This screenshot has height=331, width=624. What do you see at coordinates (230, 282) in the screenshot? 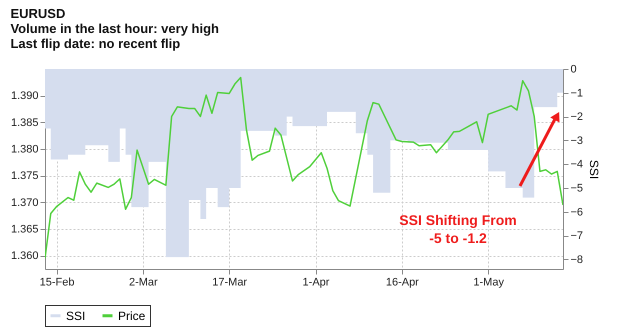
I see `x-tick-label: 17-Mar` at bounding box center [230, 282].